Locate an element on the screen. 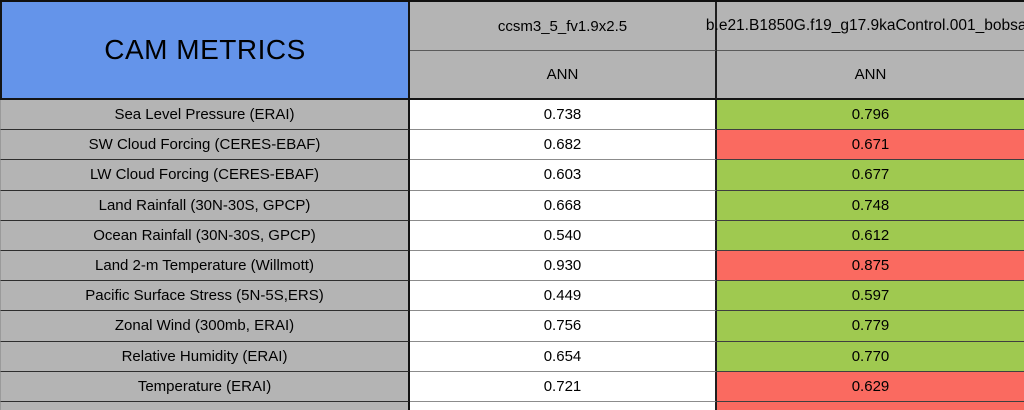 The height and width of the screenshot is (410, 1024). baseline-value-cell: 0.654 is located at coordinates (563, 356).